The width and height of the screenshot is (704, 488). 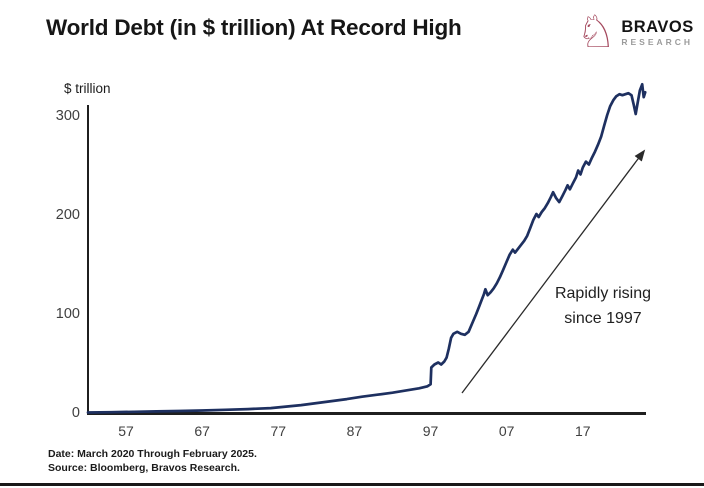 I want to click on x-tick-label: 67, so click(x=202, y=431).